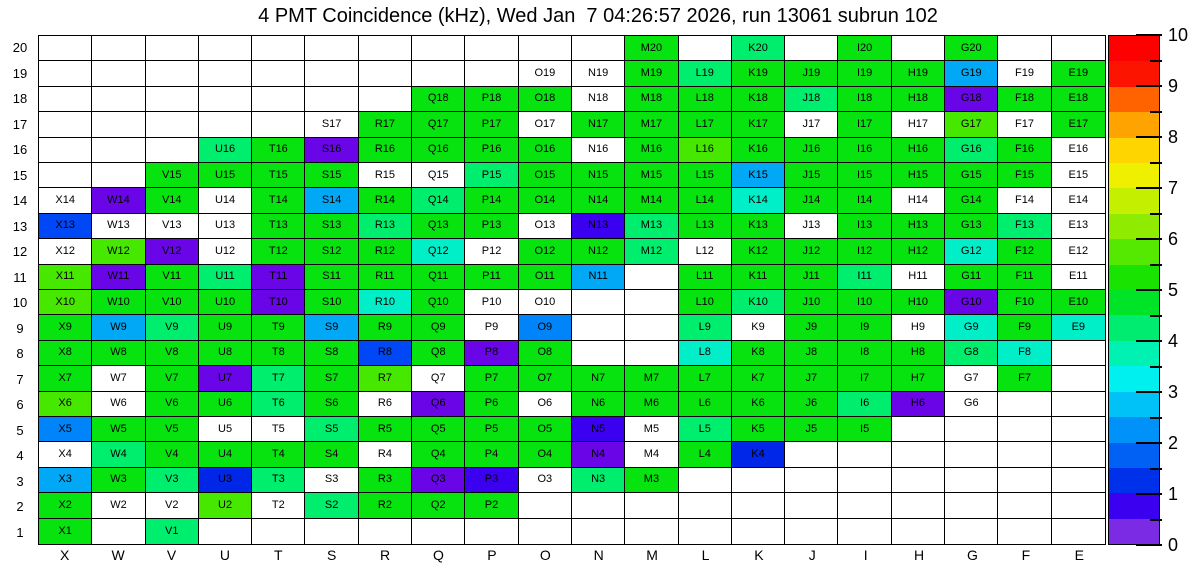  What do you see at coordinates (172, 404) in the screenshot?
I see `cell-V6: V6` at bounding box center [172, 404].